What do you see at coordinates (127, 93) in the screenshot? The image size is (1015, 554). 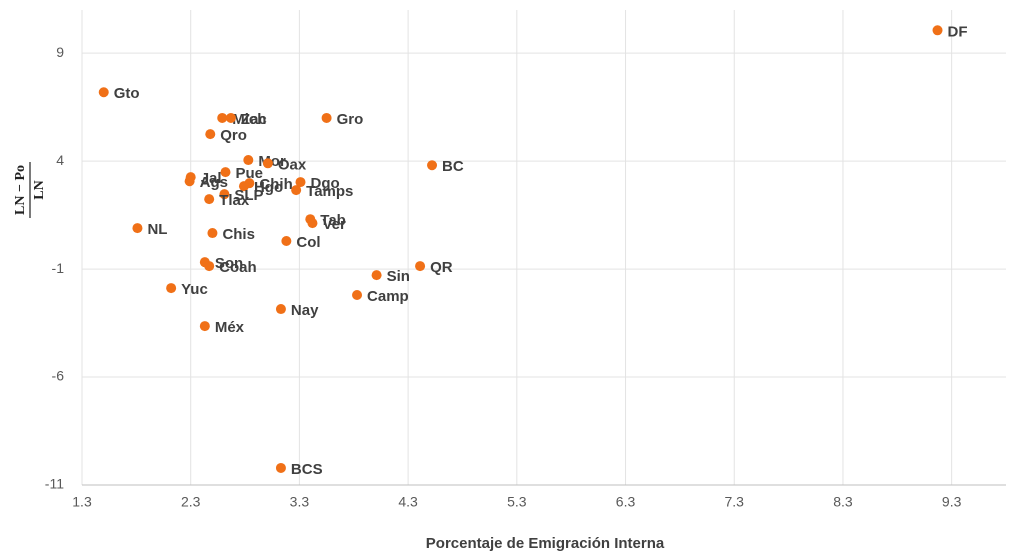 I see `point-label: Gto` at bounding box center [127, 93].